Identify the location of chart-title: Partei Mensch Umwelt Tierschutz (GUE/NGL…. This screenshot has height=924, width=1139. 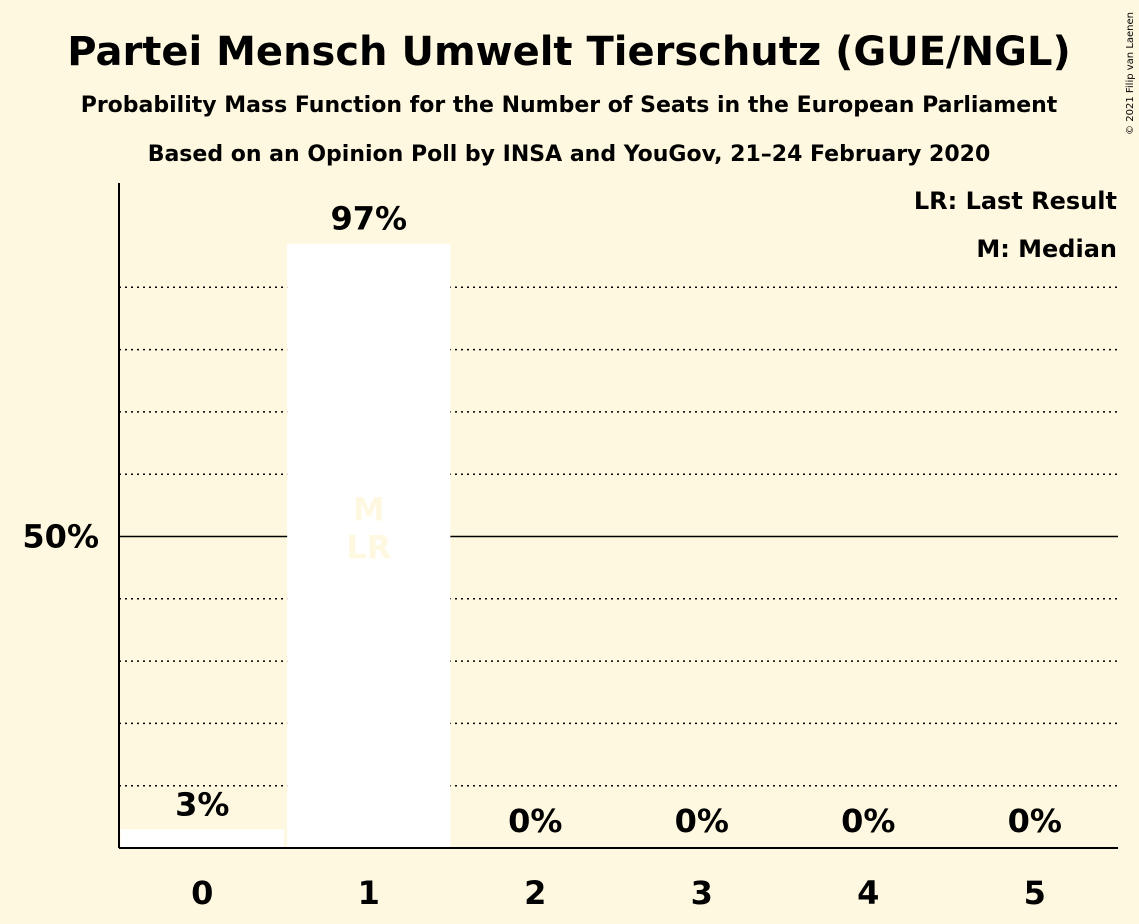
(568, 52).